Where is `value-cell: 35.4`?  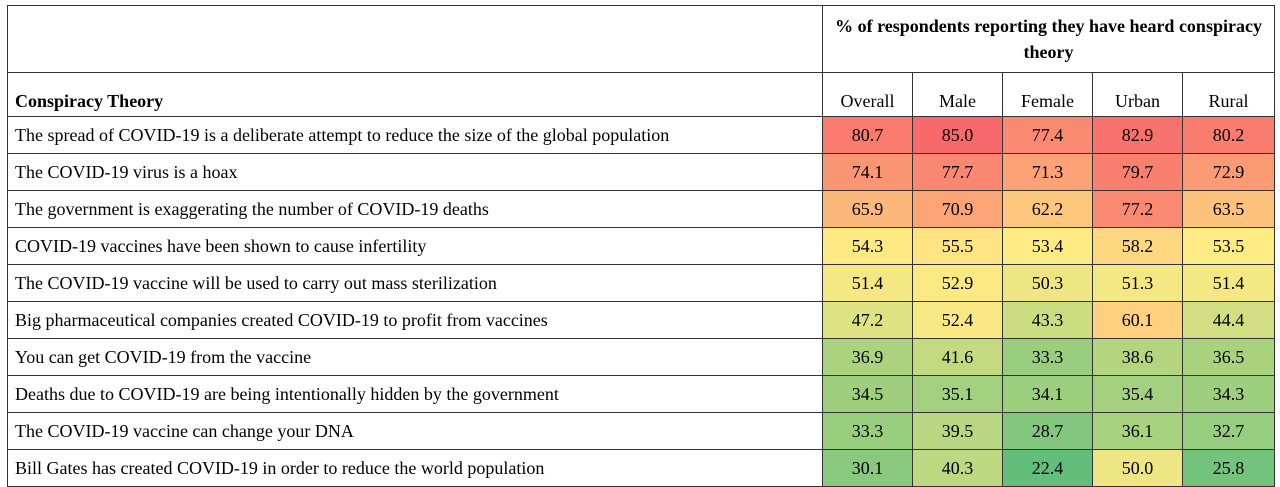
value-cell: 35.4 is located at coordinates (1137, 394).